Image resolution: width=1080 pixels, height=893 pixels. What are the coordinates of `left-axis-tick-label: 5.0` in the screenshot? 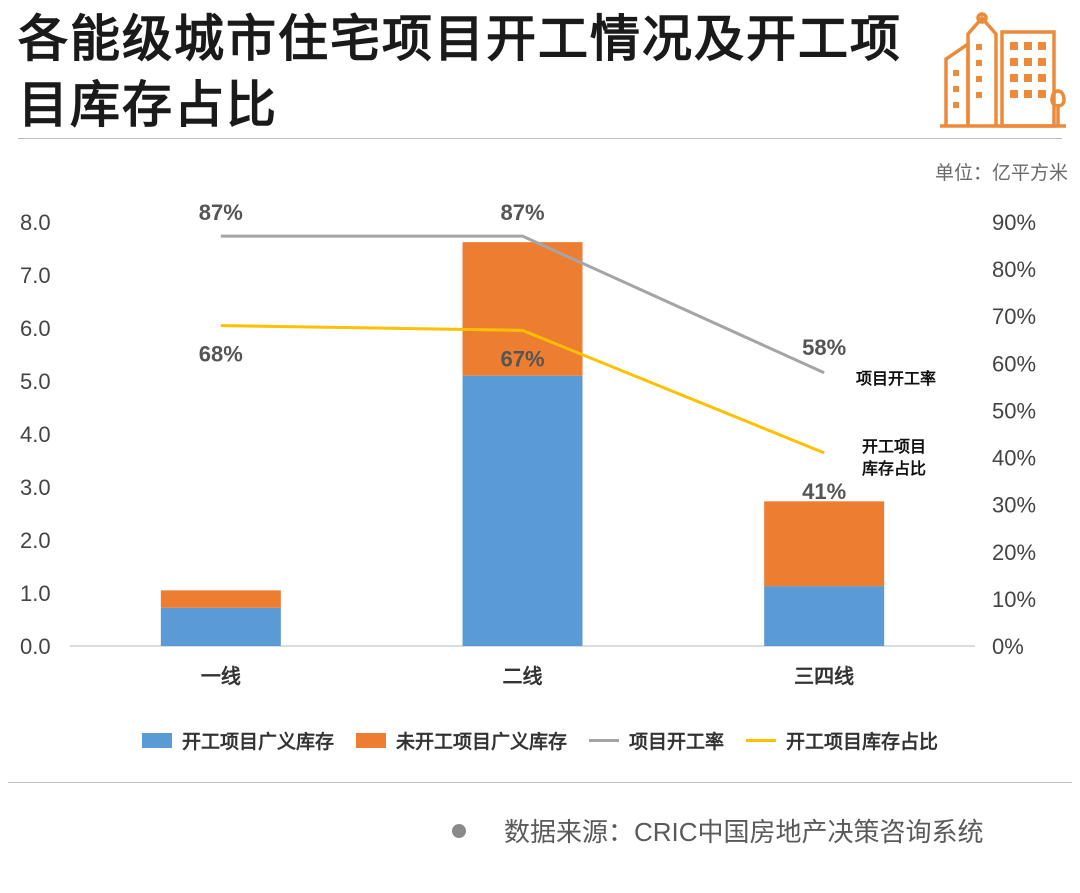 It's located at (35, 381).